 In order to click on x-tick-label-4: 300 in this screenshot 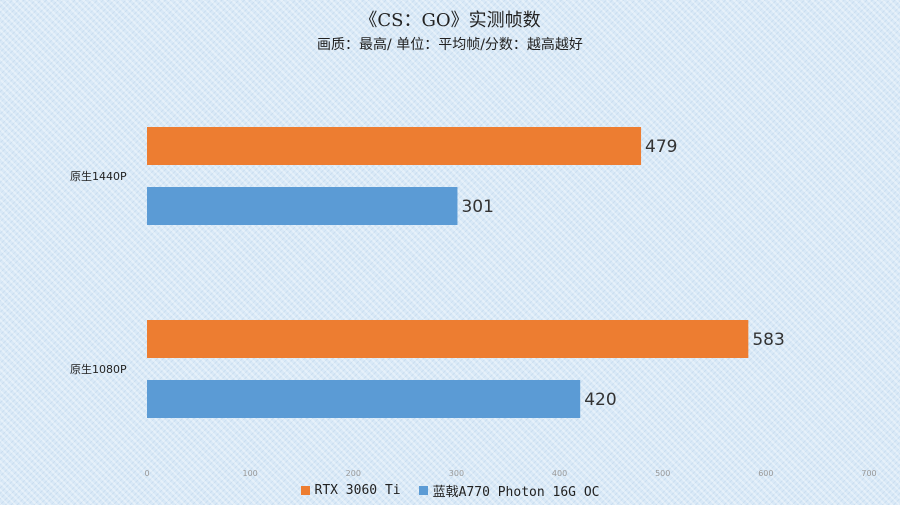, I will do `click(456, 473)`.